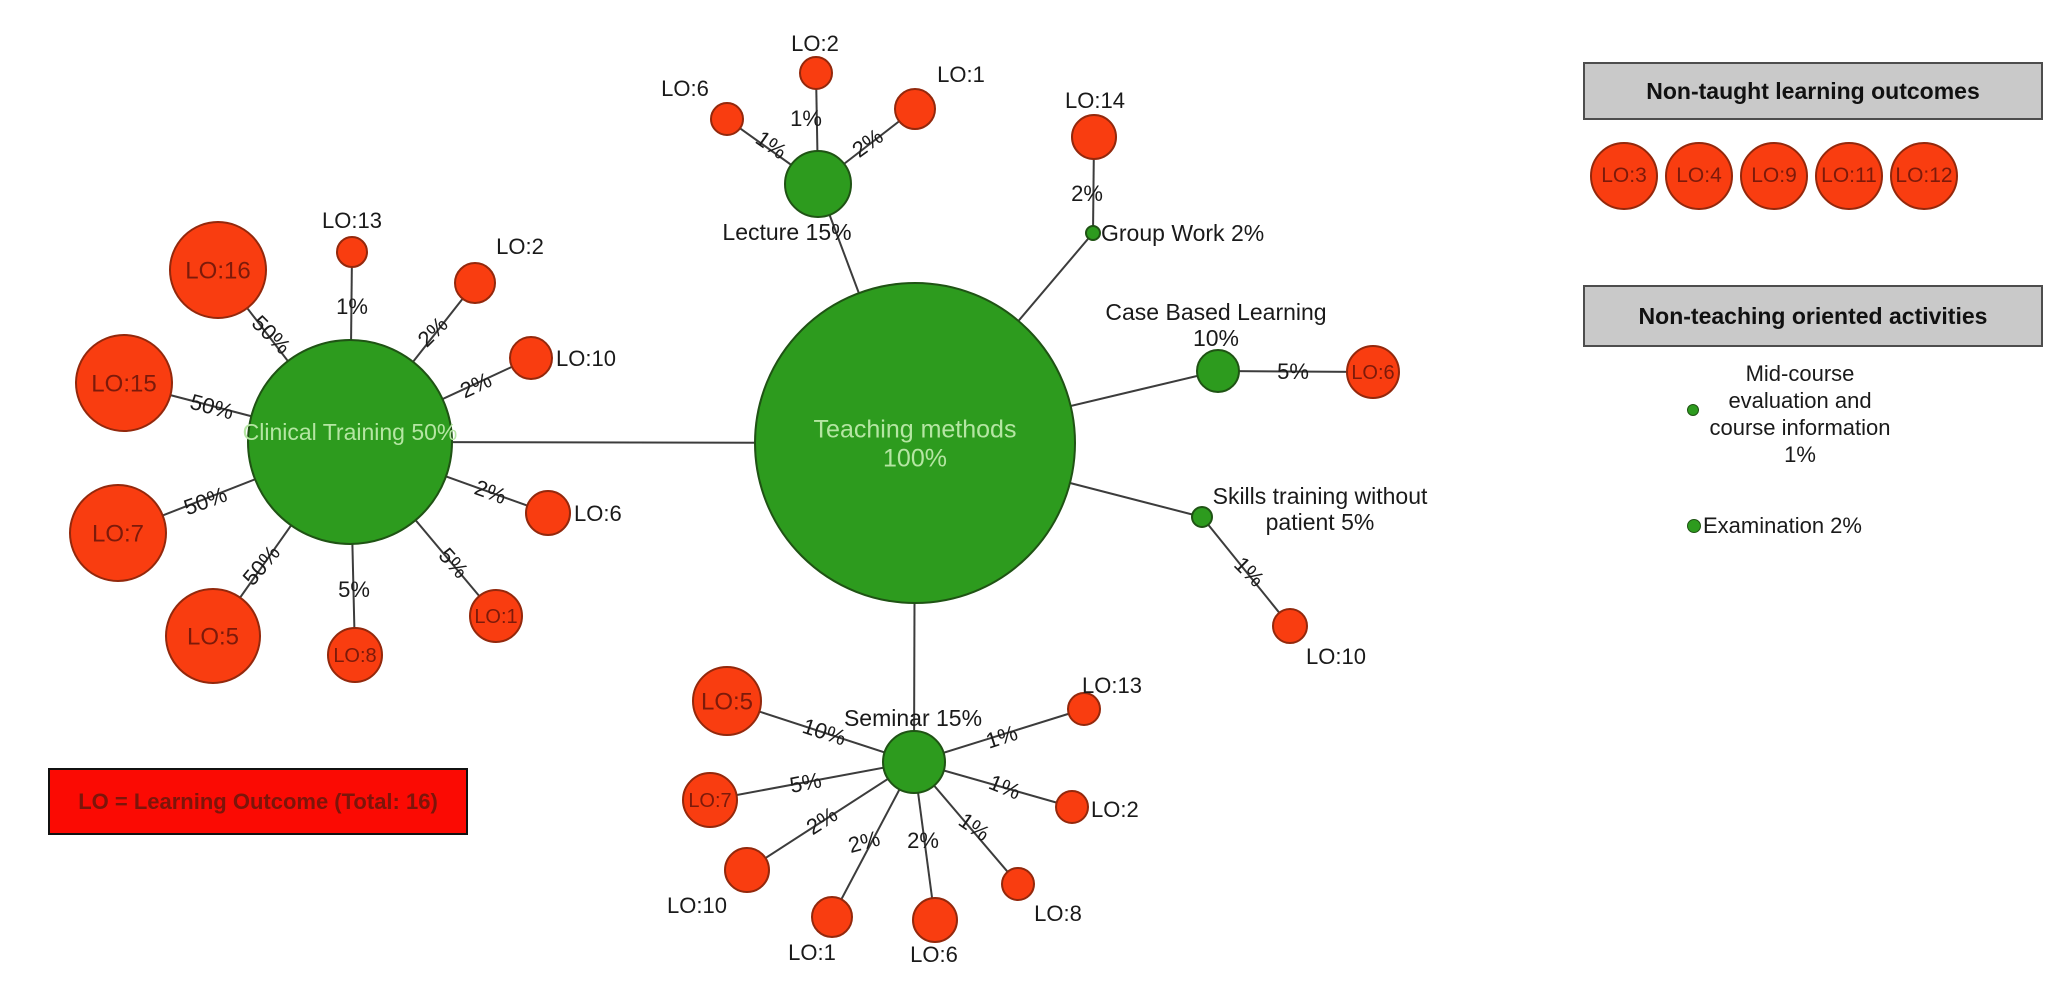 The height and width of the screenshot is (1001, 2059). I want to click on node-label-seminar-lo1: LO:1, so click(812, 952).